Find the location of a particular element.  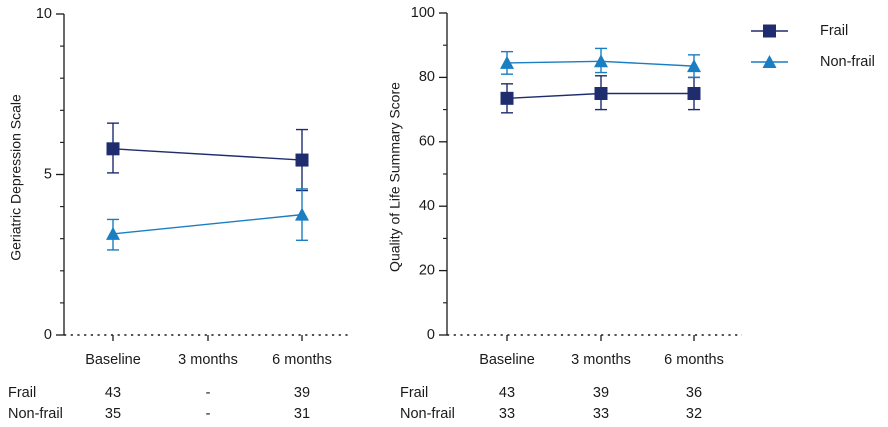

y-axis-label: Geriatric Depression Scale is located at coordinates (16, 177).